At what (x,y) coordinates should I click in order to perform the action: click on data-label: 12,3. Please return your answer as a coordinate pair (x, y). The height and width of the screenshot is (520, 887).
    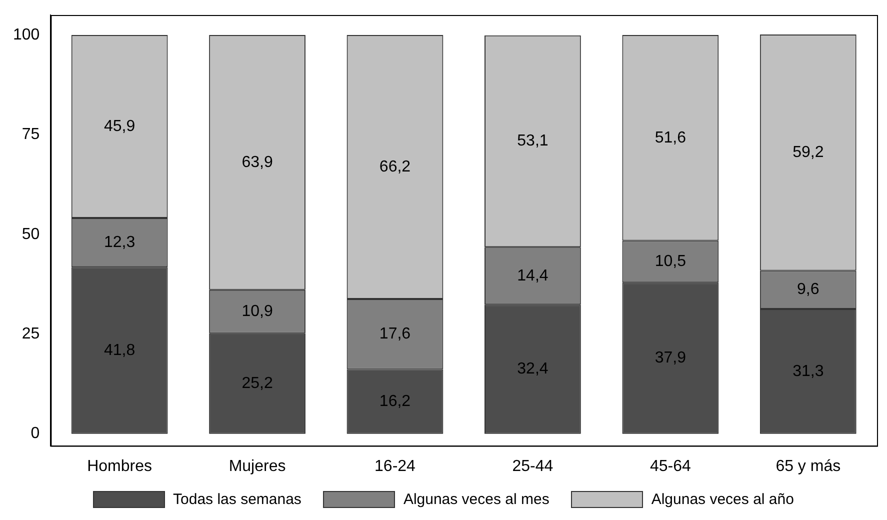
    Looking at the image, I should click on (120, 242).